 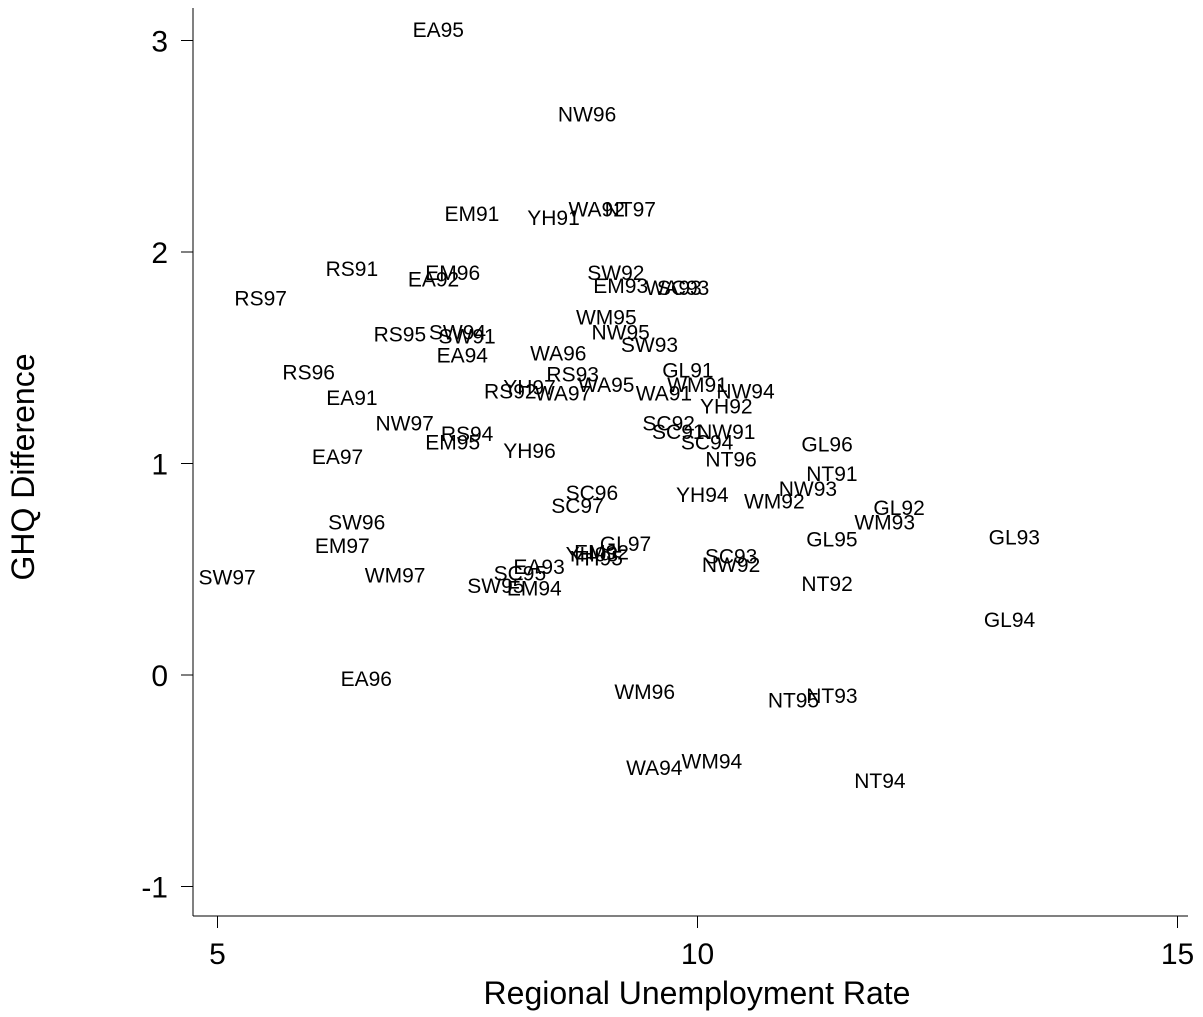 What do you see at coordinates (620, 286) in the screenshot?
I see `point-label-em93: EM93` at bounding box center [620, 286].